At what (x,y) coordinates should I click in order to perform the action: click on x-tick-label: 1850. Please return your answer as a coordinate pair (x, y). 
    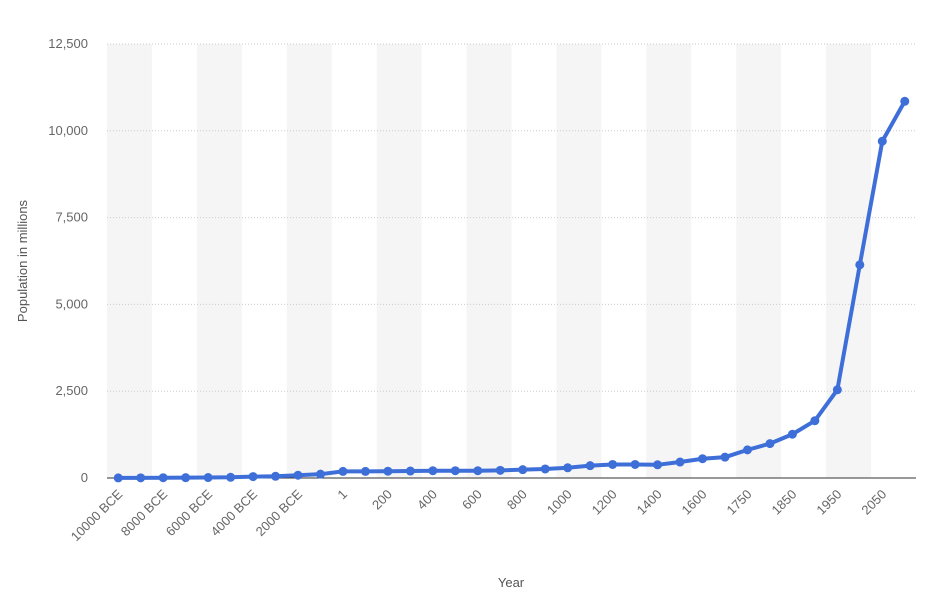
    Looking at the image, I should click on (783, 502).